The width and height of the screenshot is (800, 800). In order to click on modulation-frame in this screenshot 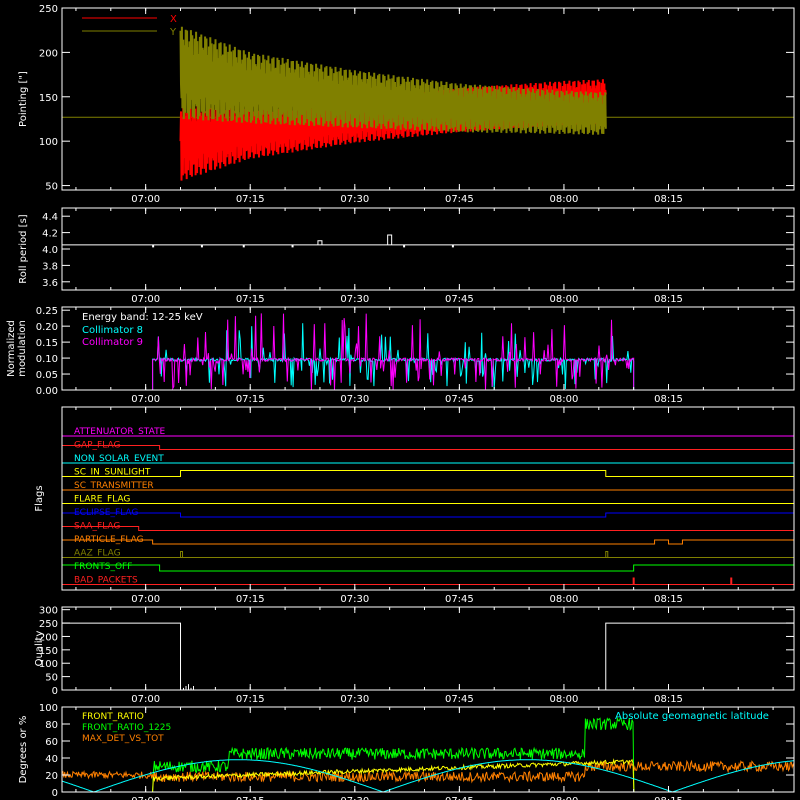, I will do `click(428, 348)`.